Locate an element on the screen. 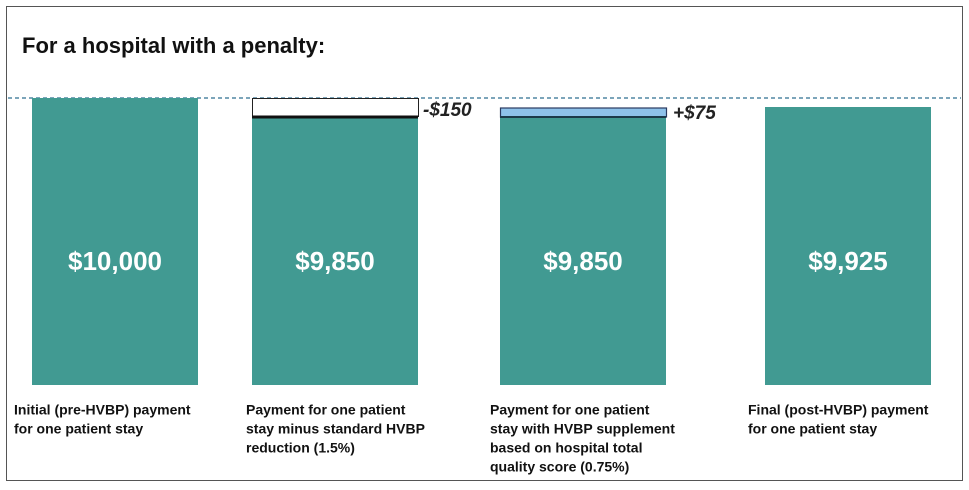 This screenshot has width=969, height=490. caption-line: Final (post-HVBP) payment is located at coordinates (838, 410).